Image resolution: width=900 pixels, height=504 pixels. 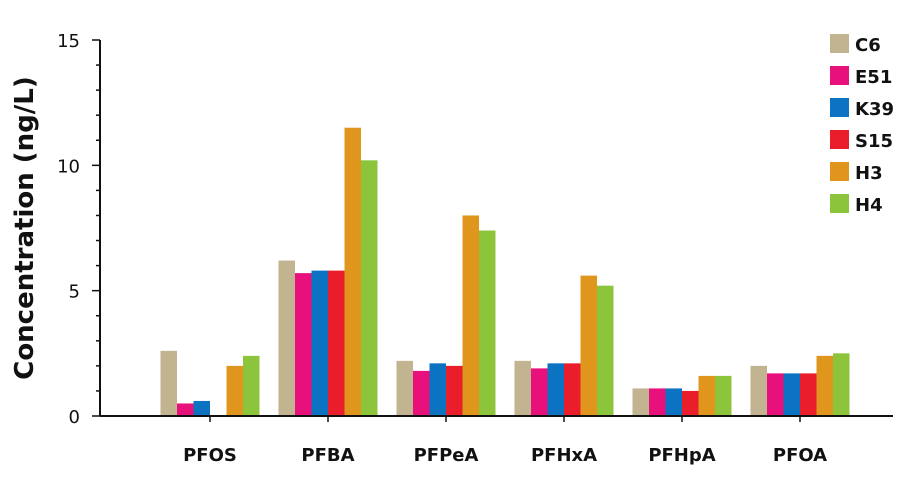 I want to click on x-category-labels: PFOS PFBA PFPeA PFHxA PFHpA PFOA, so click(x=505, y=455).